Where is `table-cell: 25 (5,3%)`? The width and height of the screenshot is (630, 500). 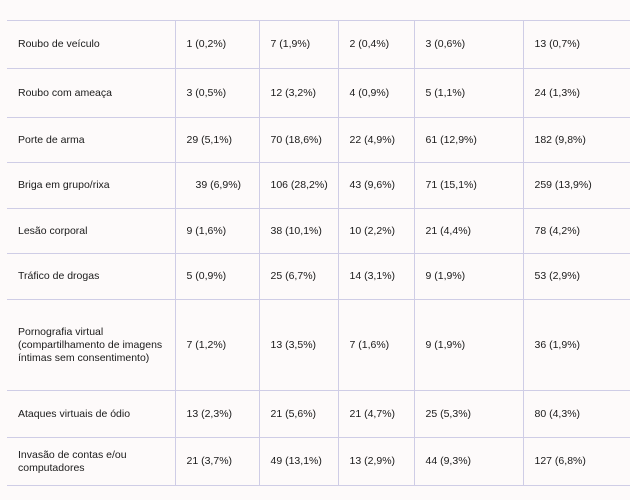
table-cell: 25 (5,3%) is located at coordinates (468, 414).